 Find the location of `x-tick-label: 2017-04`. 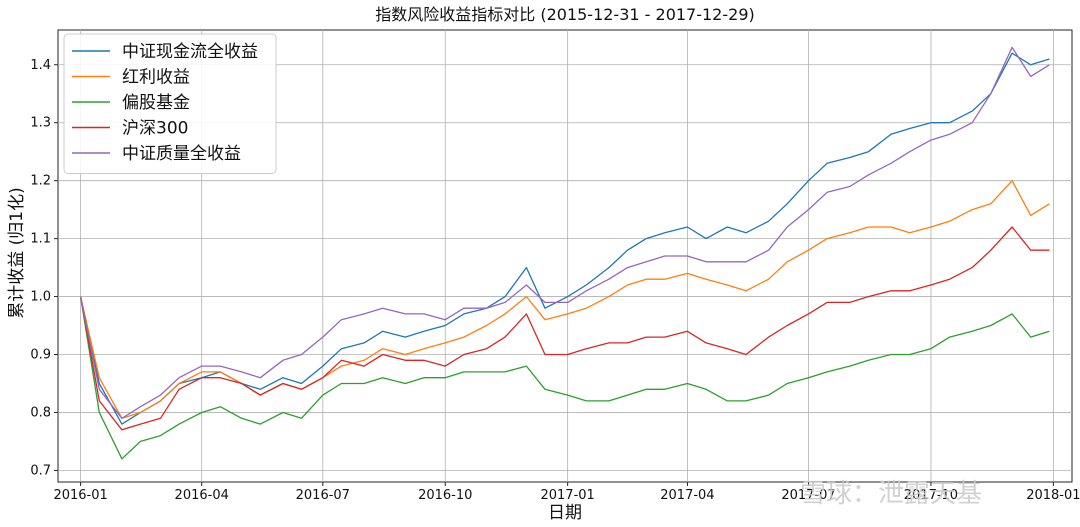

x-tick-label: 2017-04 is located at coordinates (687, 495).